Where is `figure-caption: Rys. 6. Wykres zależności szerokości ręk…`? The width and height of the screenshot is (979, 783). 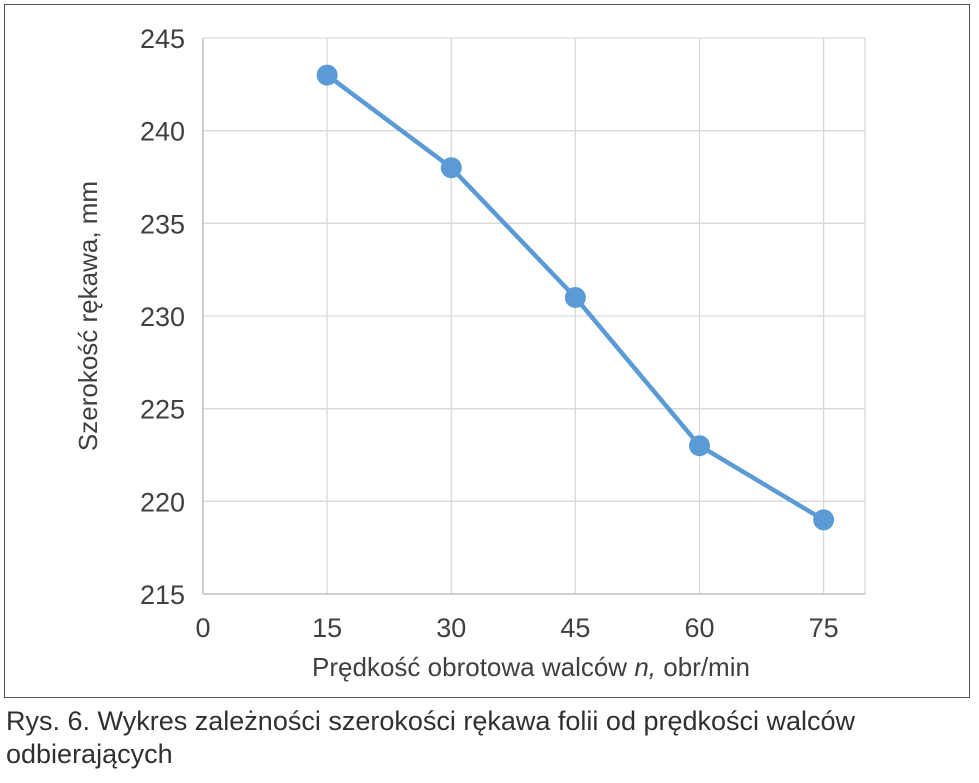 figure-caption: Rys. 6. Wykres zależności szerokości ręk… is located at coordinates (489, 738).